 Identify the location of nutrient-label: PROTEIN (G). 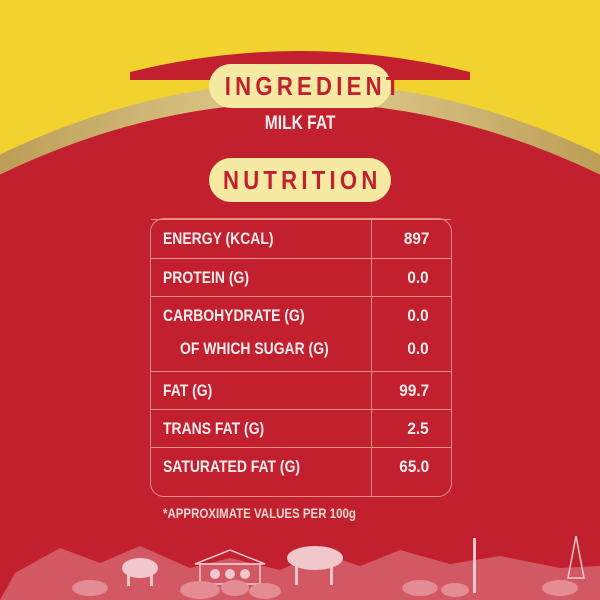
(206, 277).